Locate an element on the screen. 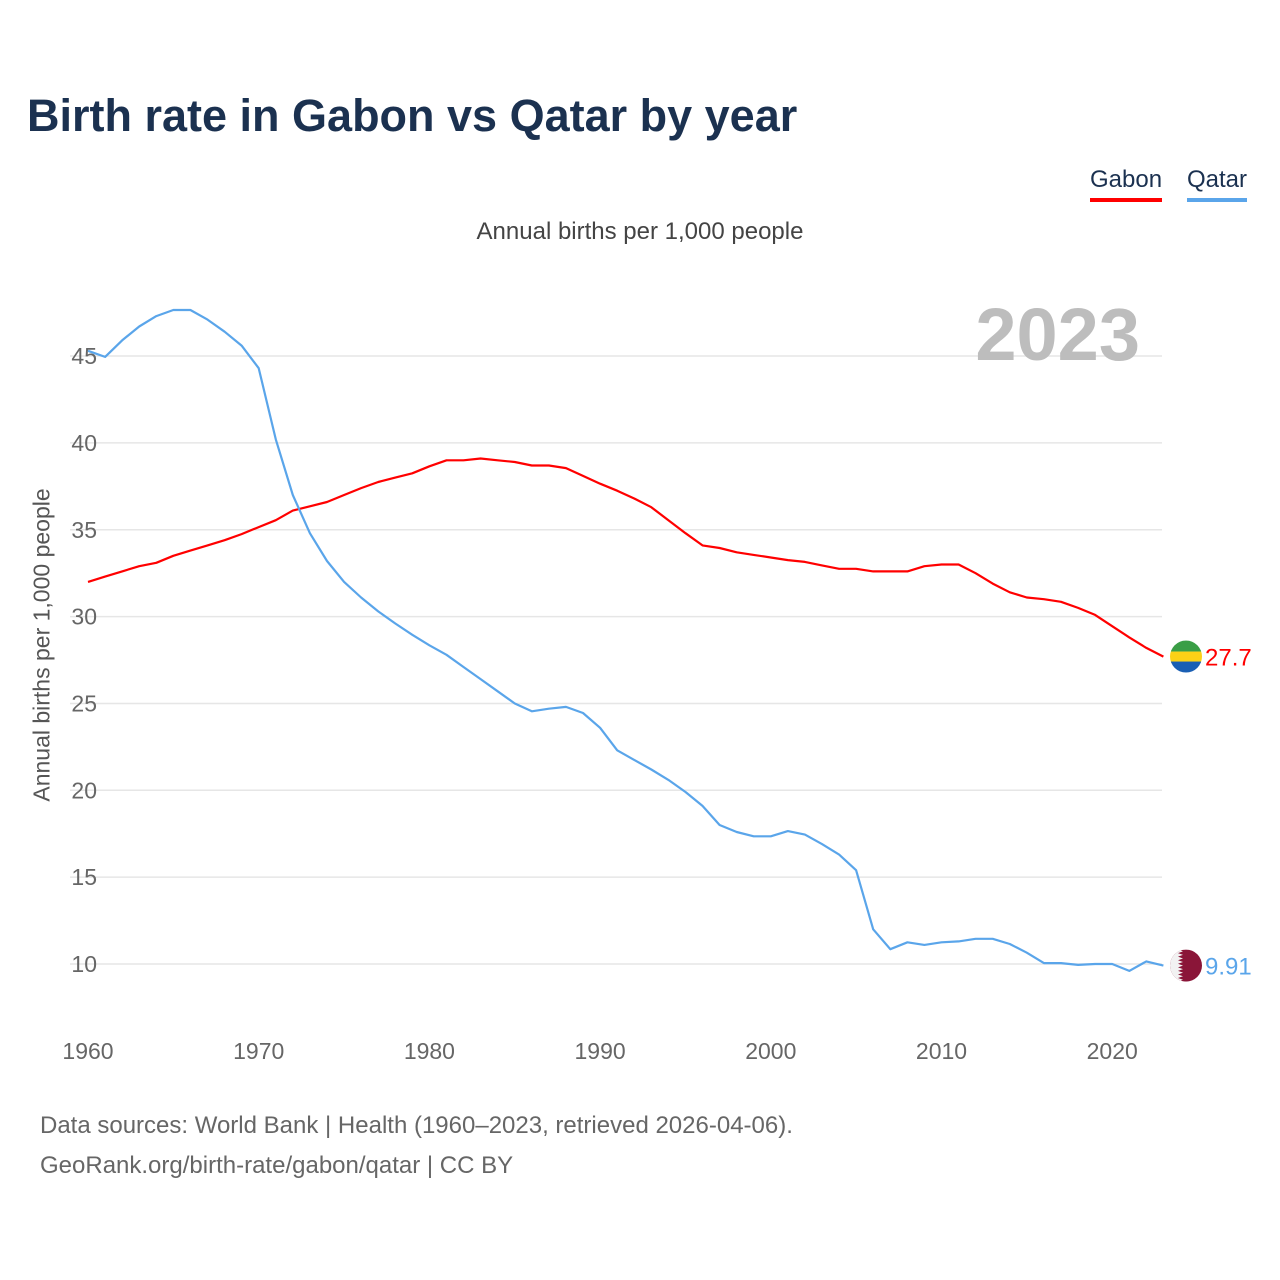 The height and width of the screenshot is (1280, 1280). x-tick-label: 1970 is located at coordinates (258, 1051).